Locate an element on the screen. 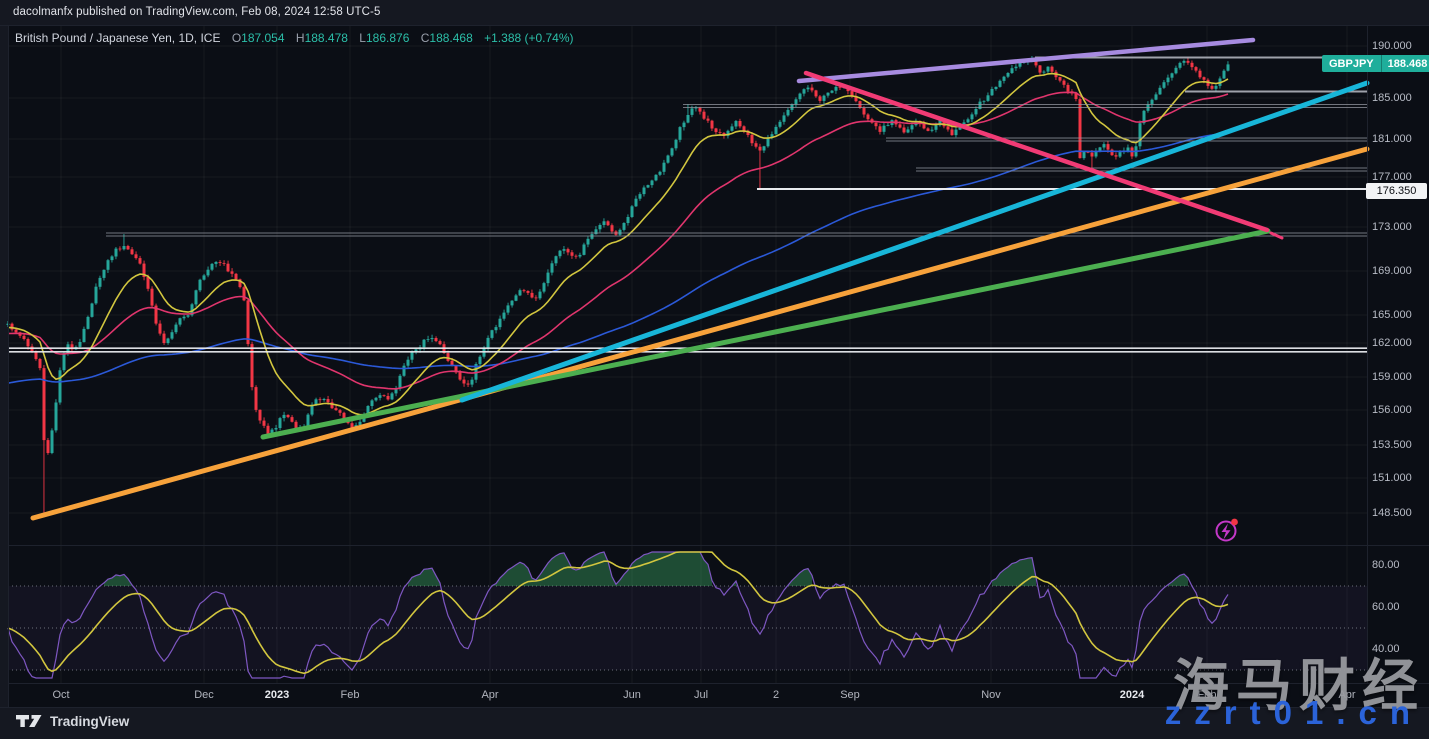  price-tick-label: 190.000 is located at coordinates (1392, 46).